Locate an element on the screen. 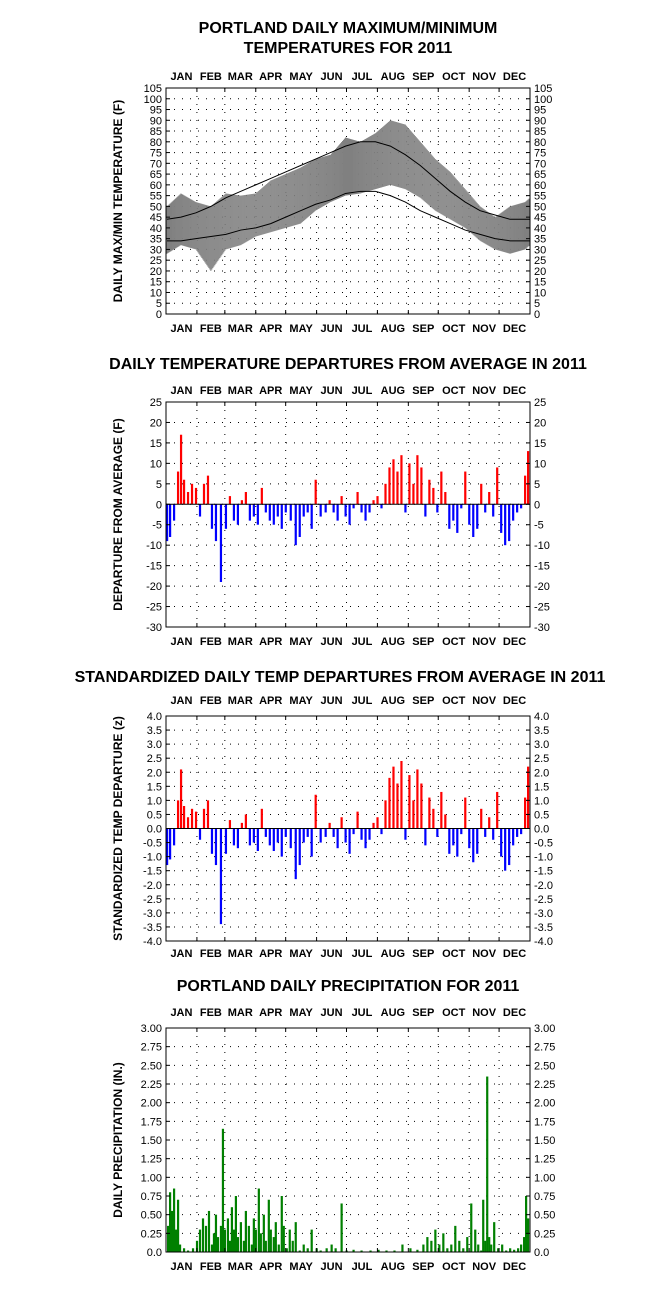  month-label-top: JUL is located at coordinates (362, 1013).